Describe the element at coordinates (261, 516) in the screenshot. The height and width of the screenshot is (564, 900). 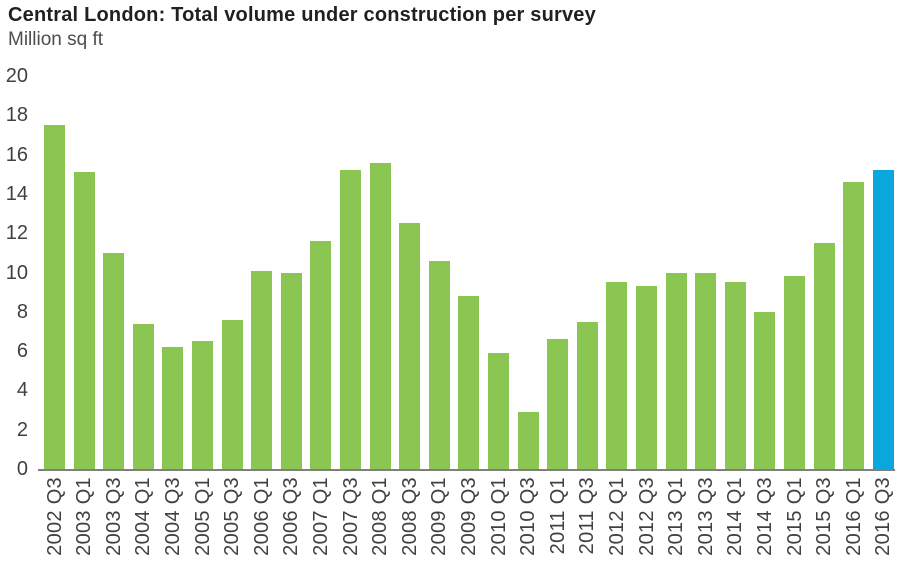
I see `x-tick-label: 2006 Q1` at that location.